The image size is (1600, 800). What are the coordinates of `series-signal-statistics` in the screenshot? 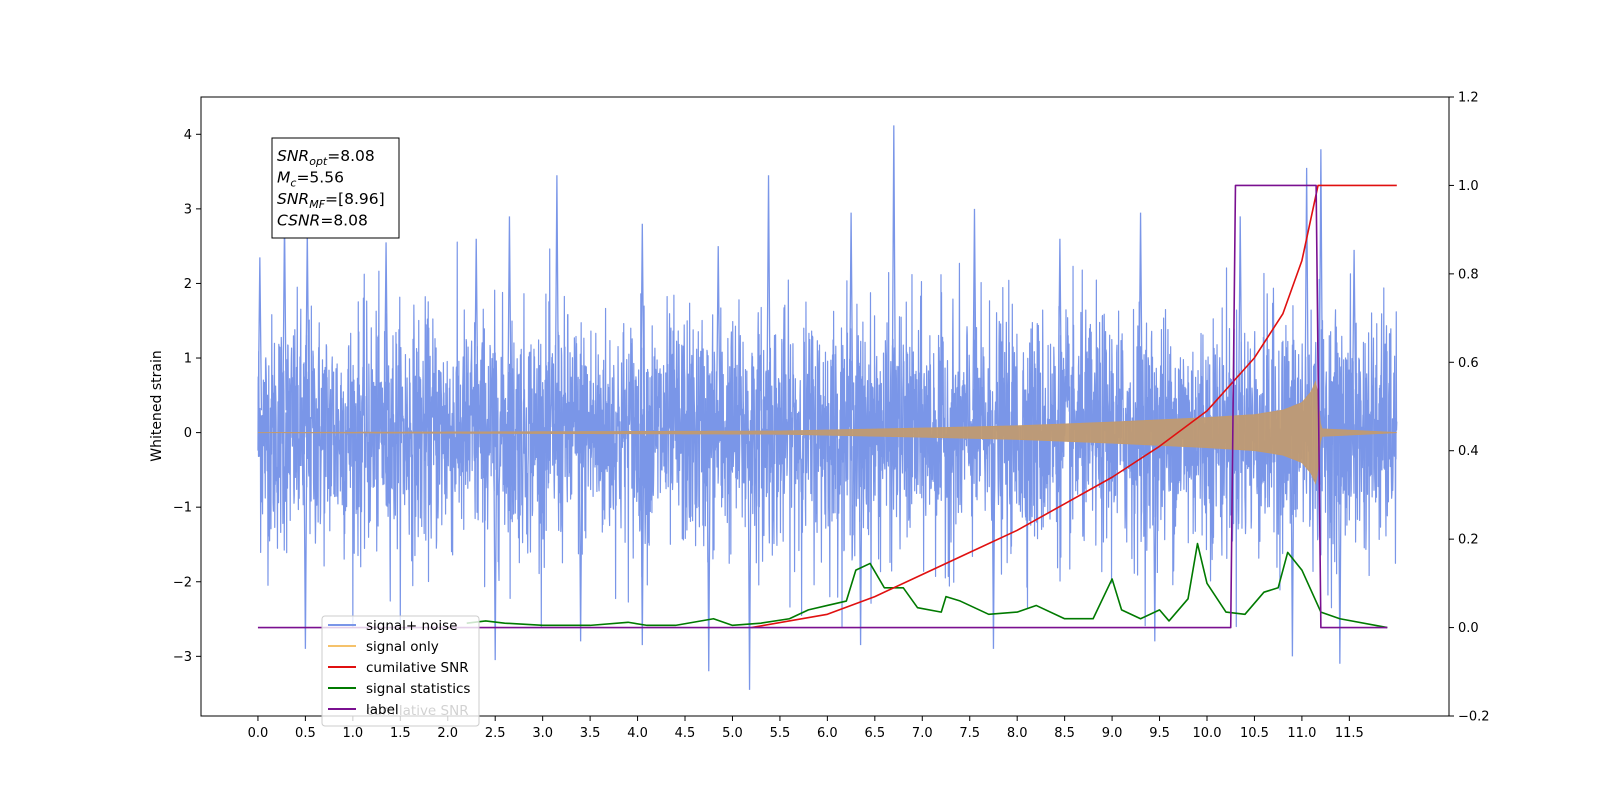 It's located at (927, 585).